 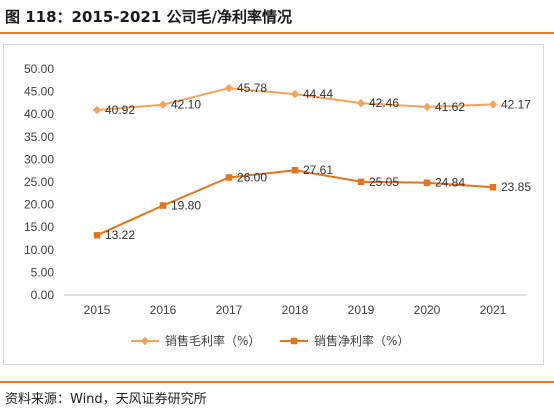 What do you see at coordinates (318, 94) in the screenshot?
I see `data-label: 44.44` at bounding box center [318, 94].